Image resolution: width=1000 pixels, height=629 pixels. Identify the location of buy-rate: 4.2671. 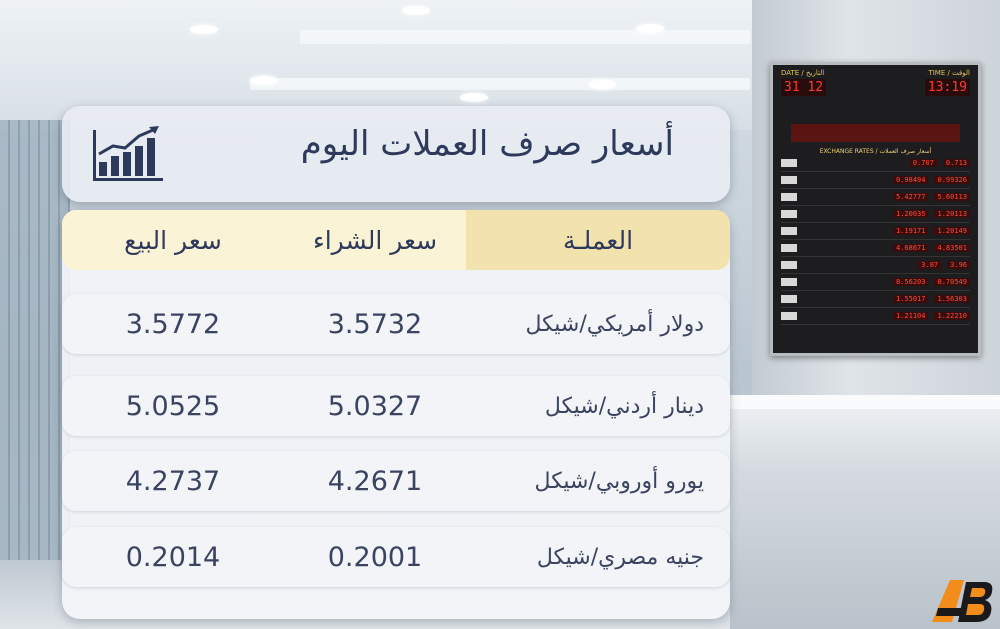
(375, 481).